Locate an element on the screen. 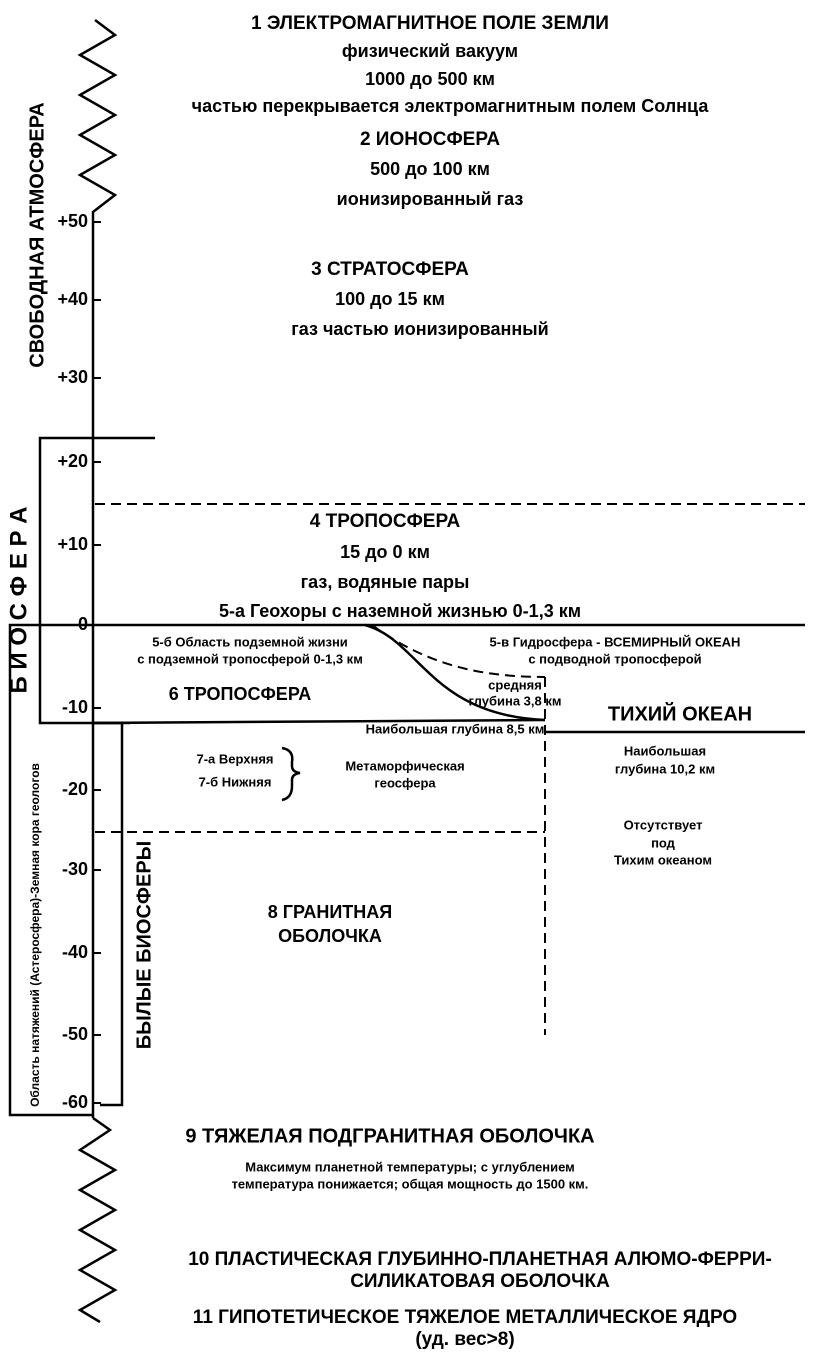  tick-label: -40 is located at coordinates (75, 952).